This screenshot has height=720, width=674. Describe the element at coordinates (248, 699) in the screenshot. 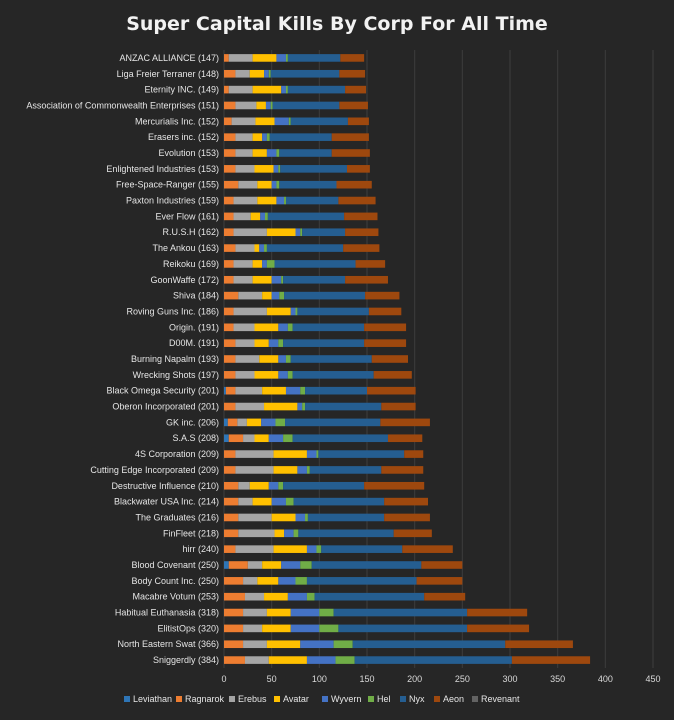

I see `legend-item: Erebus` at that location.